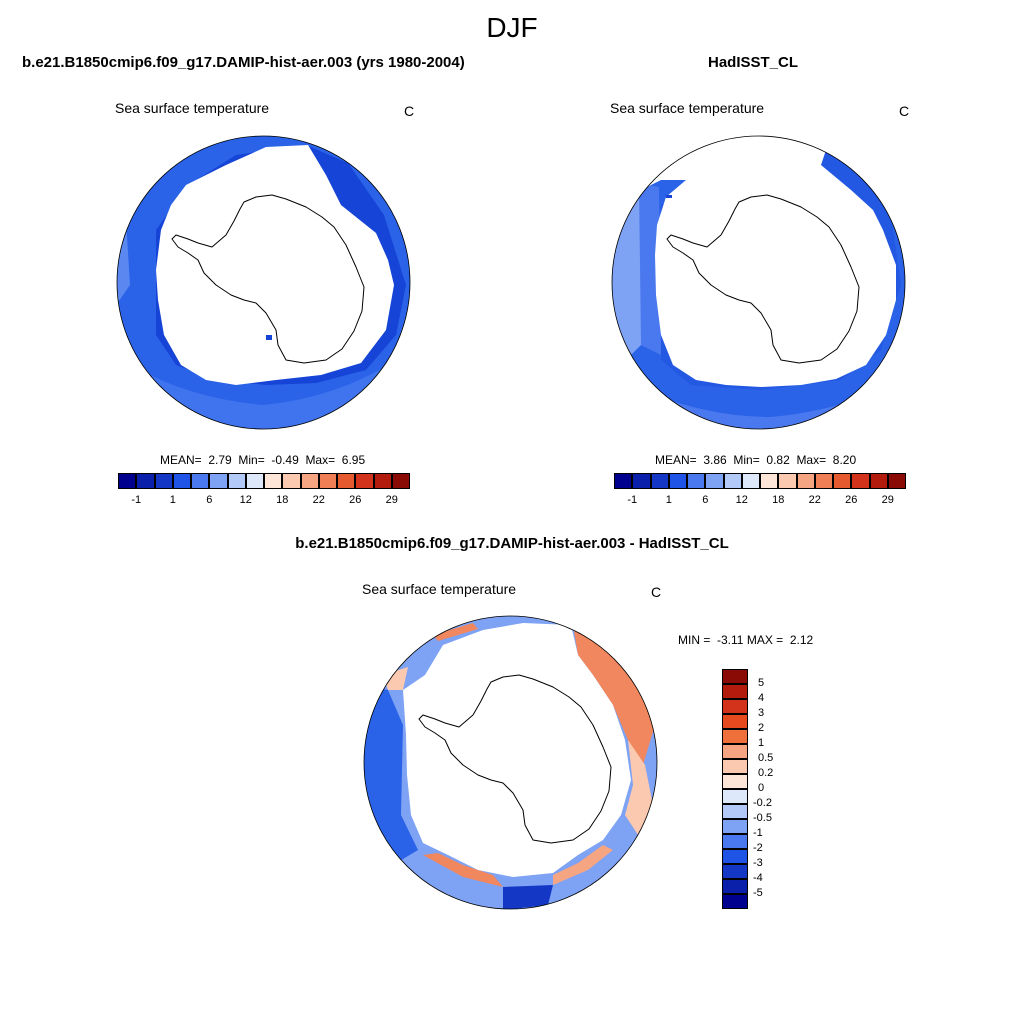  What do you see at coordinates (391, 500) in the screenshot?
I see `model-colorbar-tick-label: 29` at bounding box center [391, 500].